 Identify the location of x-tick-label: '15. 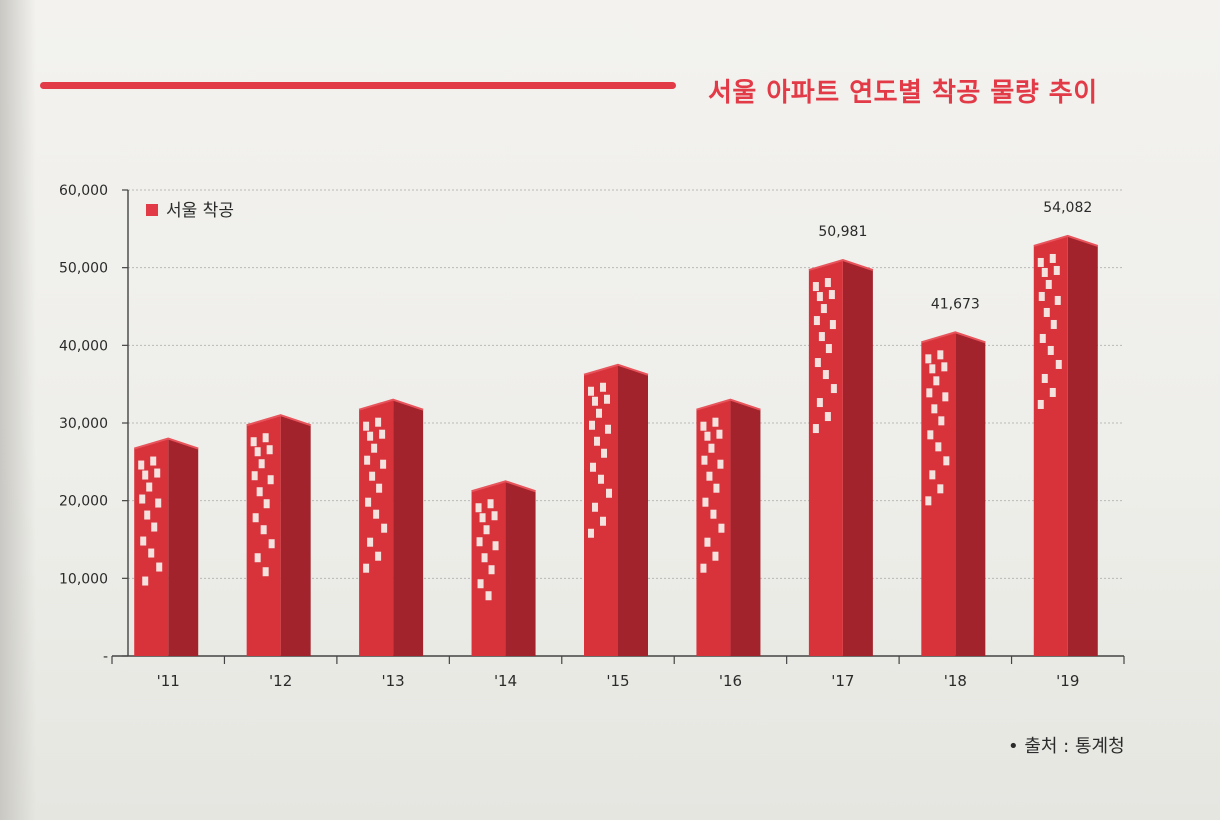
(617, 681).